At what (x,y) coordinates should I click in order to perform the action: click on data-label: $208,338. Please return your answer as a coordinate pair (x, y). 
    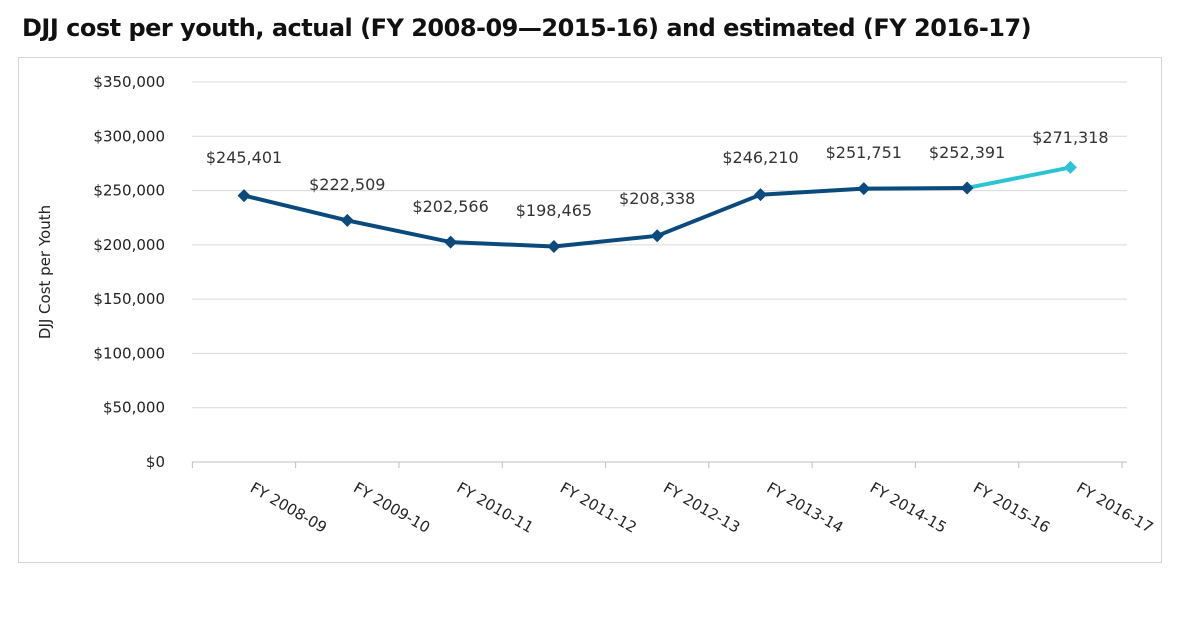
    Looking at the image, I should click on (657, 198).